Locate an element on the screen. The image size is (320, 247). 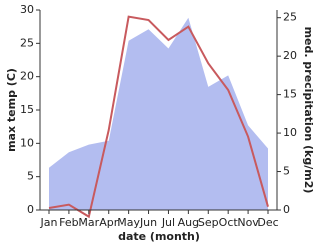
x-tick-label: Apr is located at coordinates (109, 222).